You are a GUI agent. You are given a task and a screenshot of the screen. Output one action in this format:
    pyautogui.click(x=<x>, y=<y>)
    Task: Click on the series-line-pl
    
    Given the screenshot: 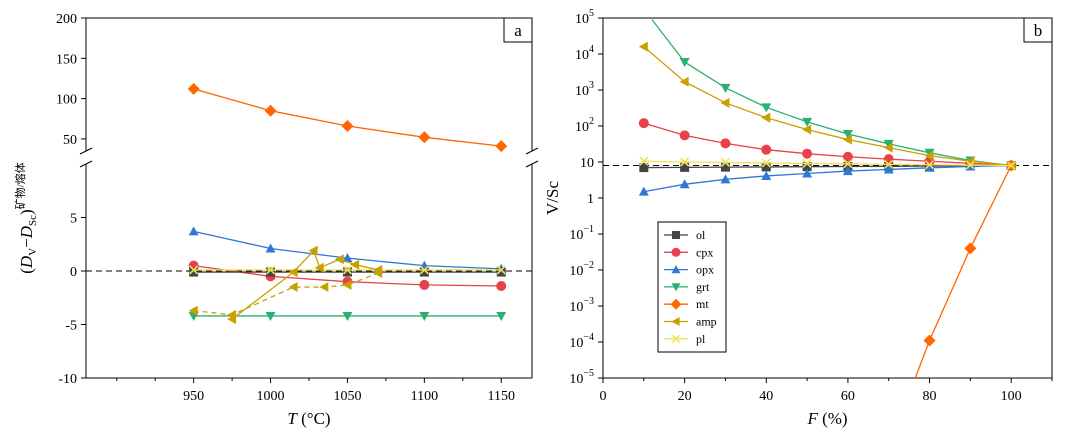 What is the action you would take?
    pyautogui.click(x=827, y=163)
    